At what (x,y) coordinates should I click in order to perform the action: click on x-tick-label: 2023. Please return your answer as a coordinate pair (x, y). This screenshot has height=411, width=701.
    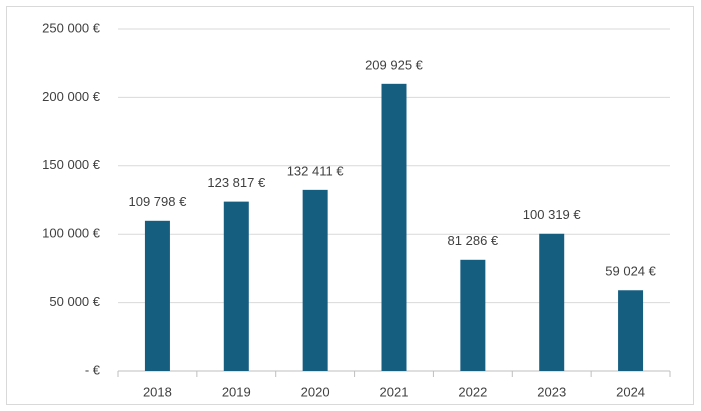
    Looking at the image, I should click on (551, 391).